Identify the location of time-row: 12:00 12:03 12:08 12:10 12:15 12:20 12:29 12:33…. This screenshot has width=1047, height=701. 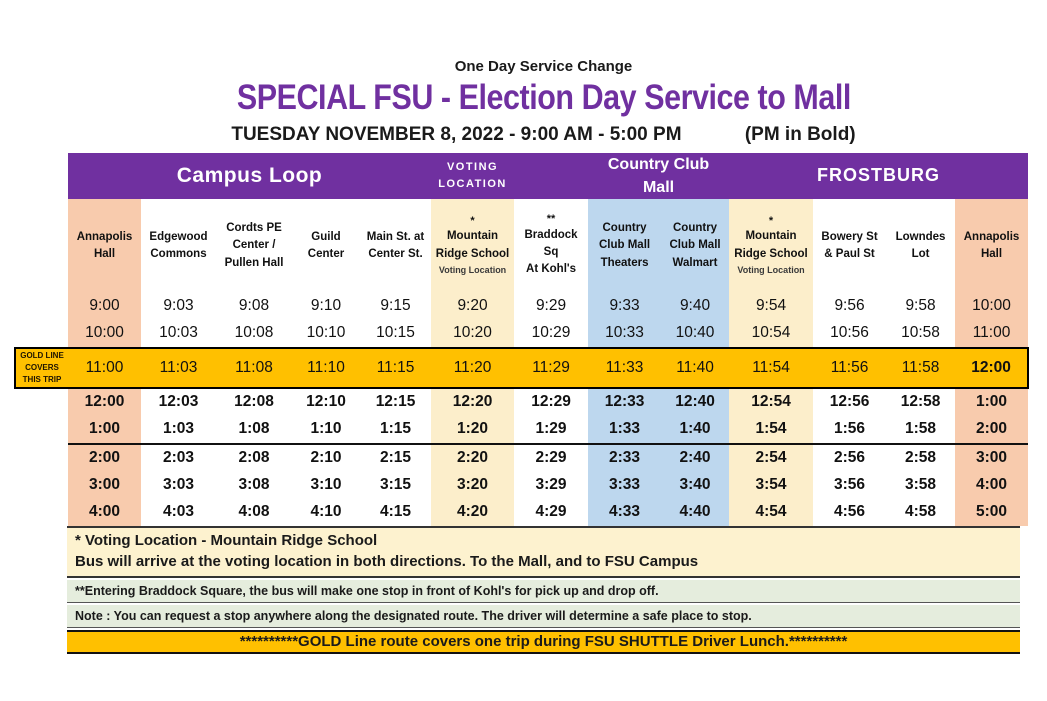
(522, 401).